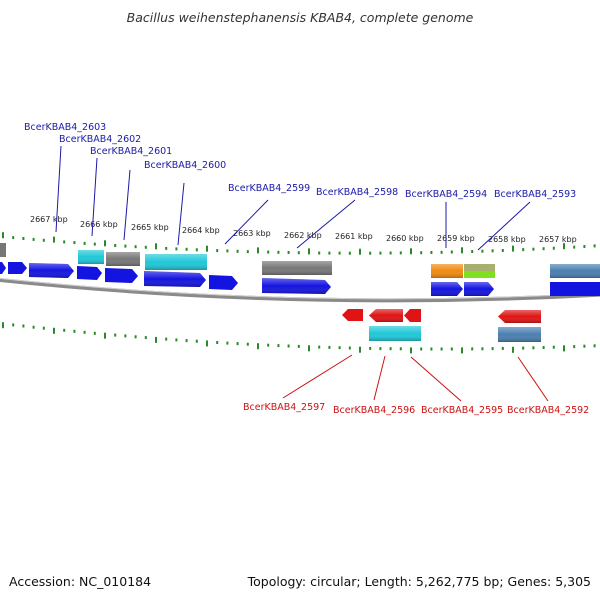  I want to click on gene-label-2603: BcerKBAB4_2603, so click(65, 127).